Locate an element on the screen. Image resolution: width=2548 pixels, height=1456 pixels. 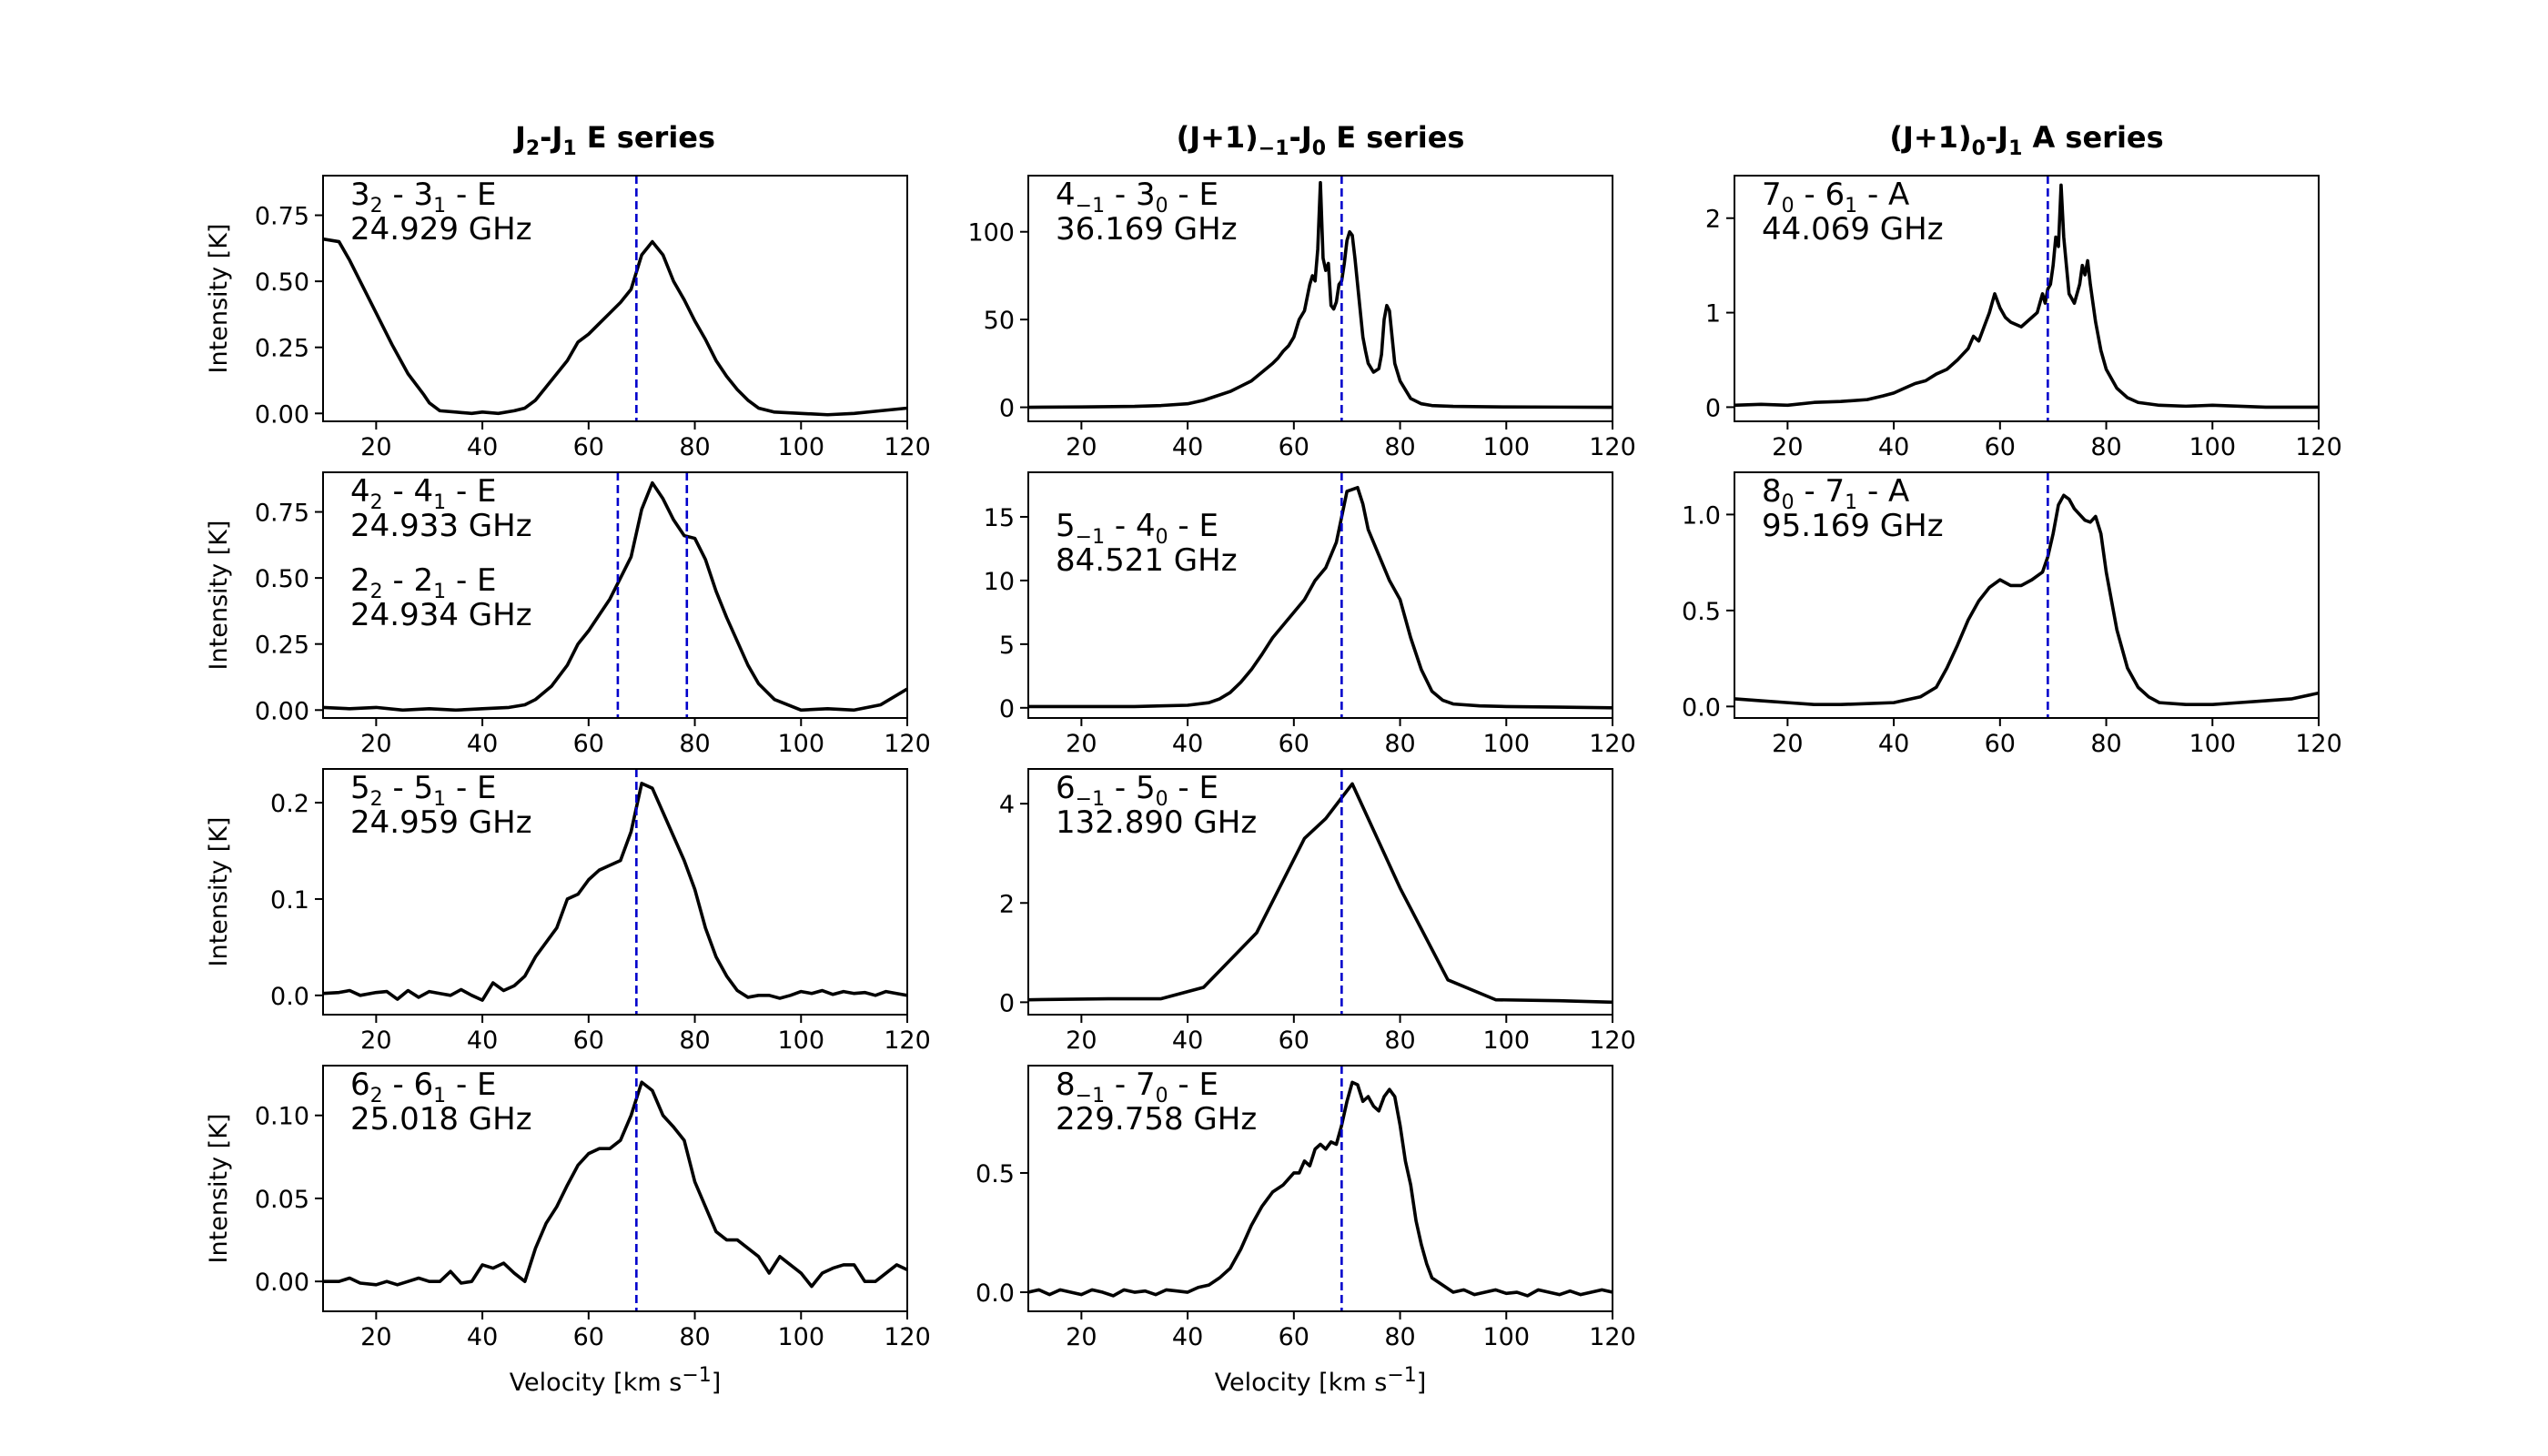
panel-6-ytick-label-2: 4 is located at coordinates (1007, 805).